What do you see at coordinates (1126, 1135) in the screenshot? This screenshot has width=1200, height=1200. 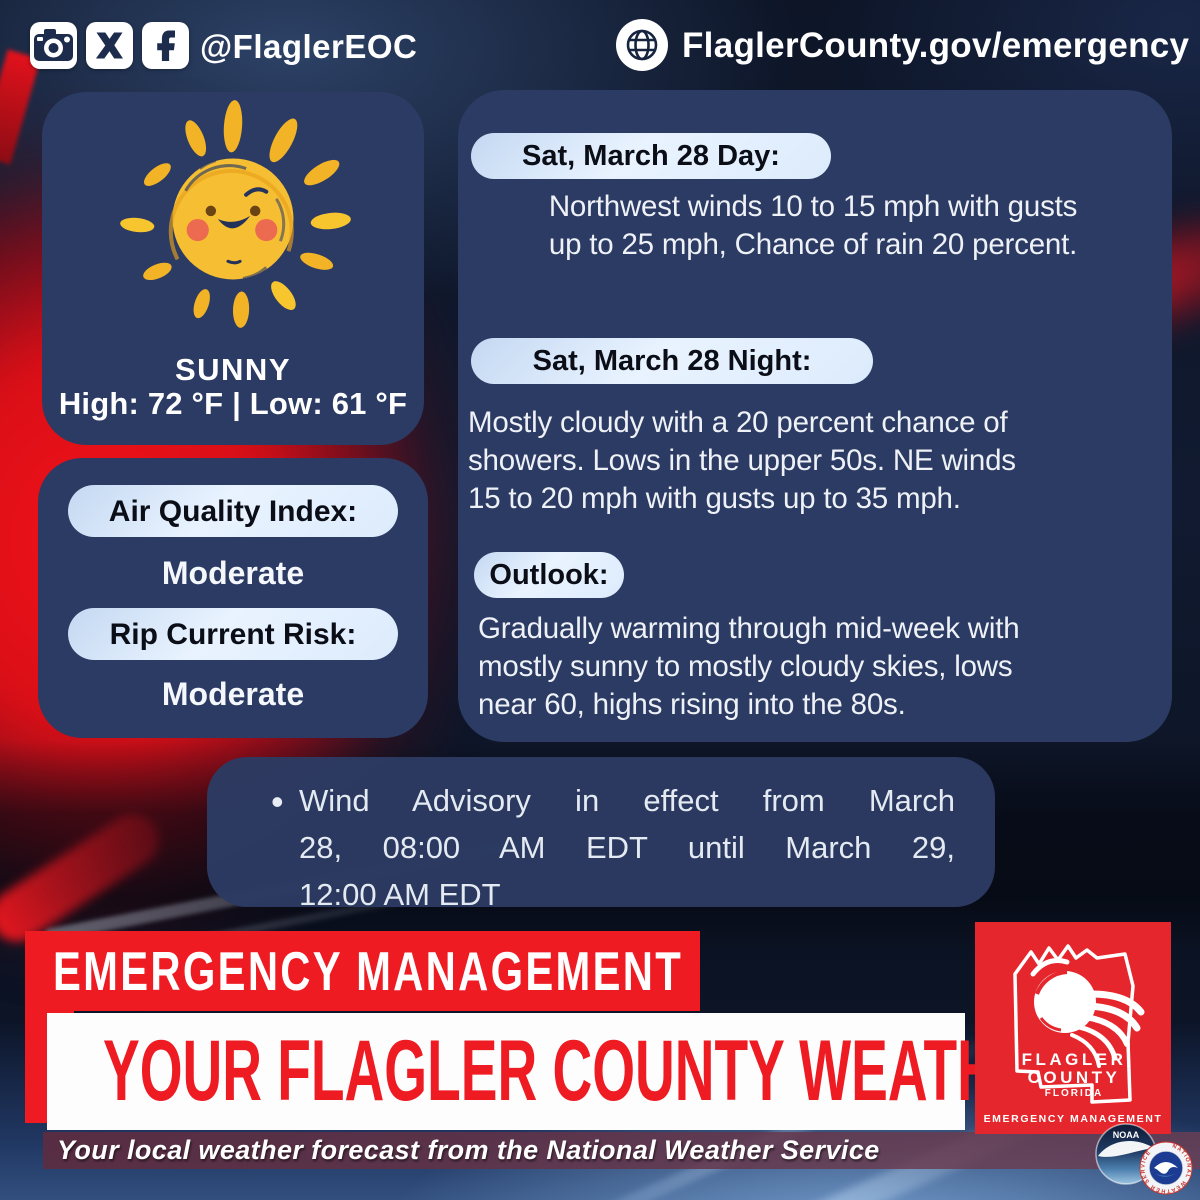 I see `svg-text: NOAA` at bounding box center [1126, 1135].